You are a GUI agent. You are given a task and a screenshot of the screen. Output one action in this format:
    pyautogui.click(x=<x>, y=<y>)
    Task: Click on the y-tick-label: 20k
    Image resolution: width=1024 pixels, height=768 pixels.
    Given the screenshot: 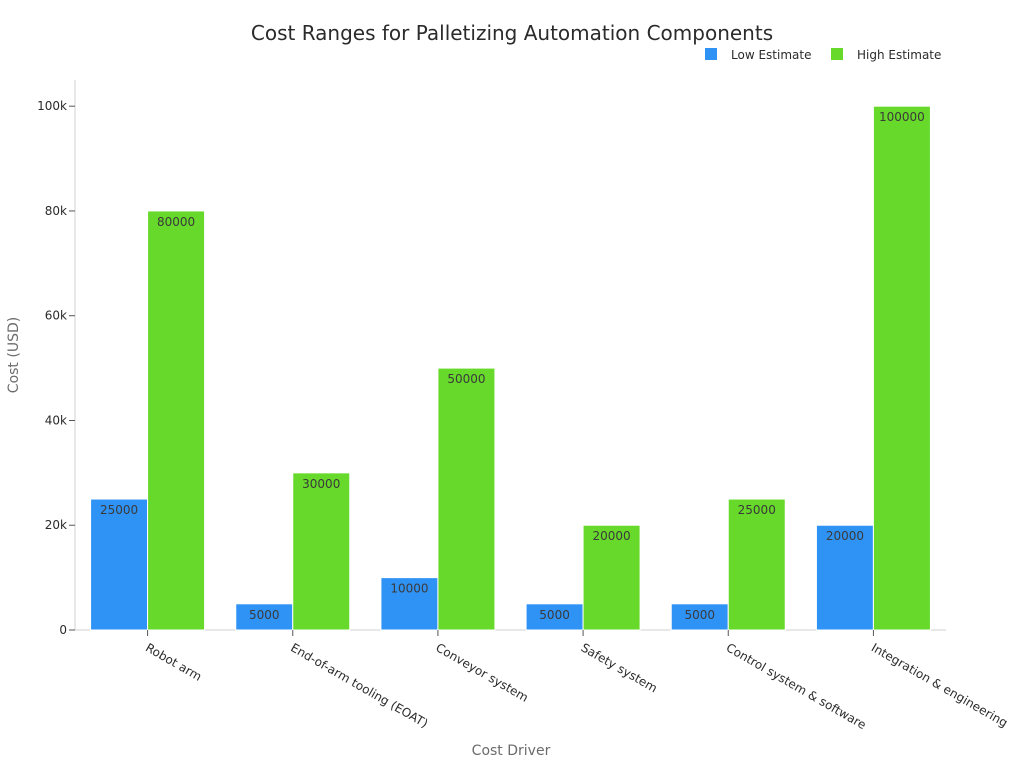 What is the action you would take?
    pyautogui.click(x=56, y=525)
    